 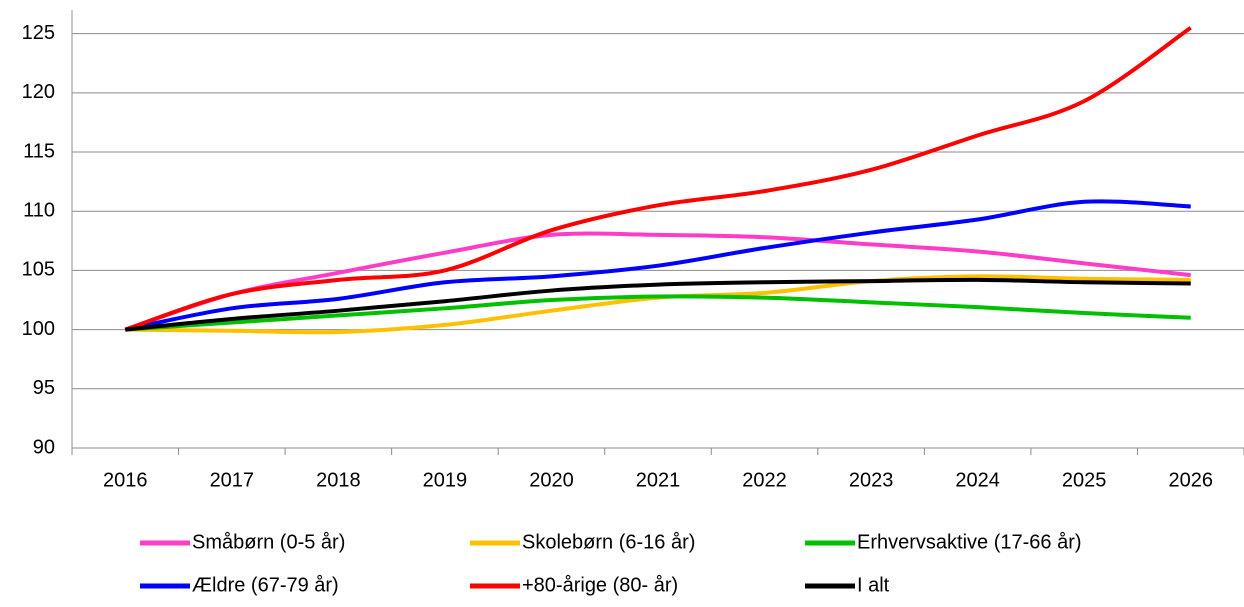 I want to click on legend-label: Skolebørn (6-16 år), so click(x=608, y=542).